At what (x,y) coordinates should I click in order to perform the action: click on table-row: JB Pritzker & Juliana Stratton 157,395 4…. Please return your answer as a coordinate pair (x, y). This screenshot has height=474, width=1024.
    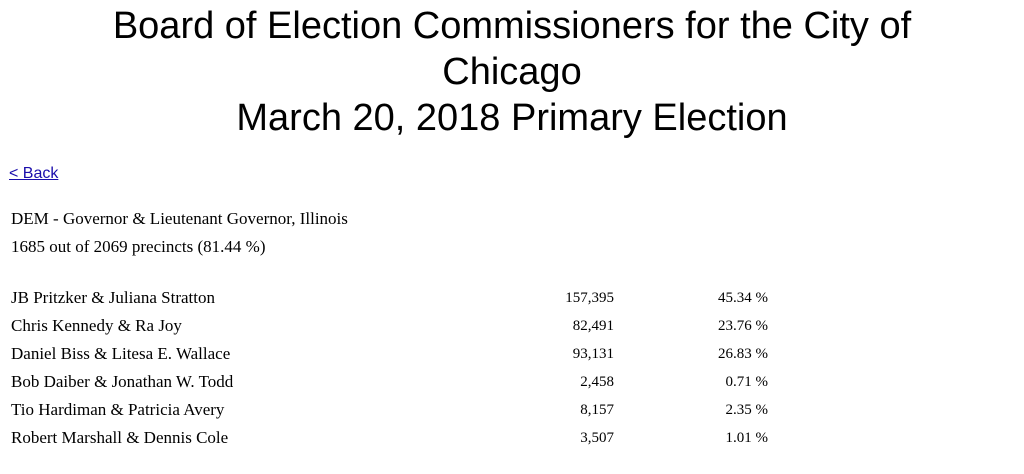
    Looking at the image, I should click on (389, 298).